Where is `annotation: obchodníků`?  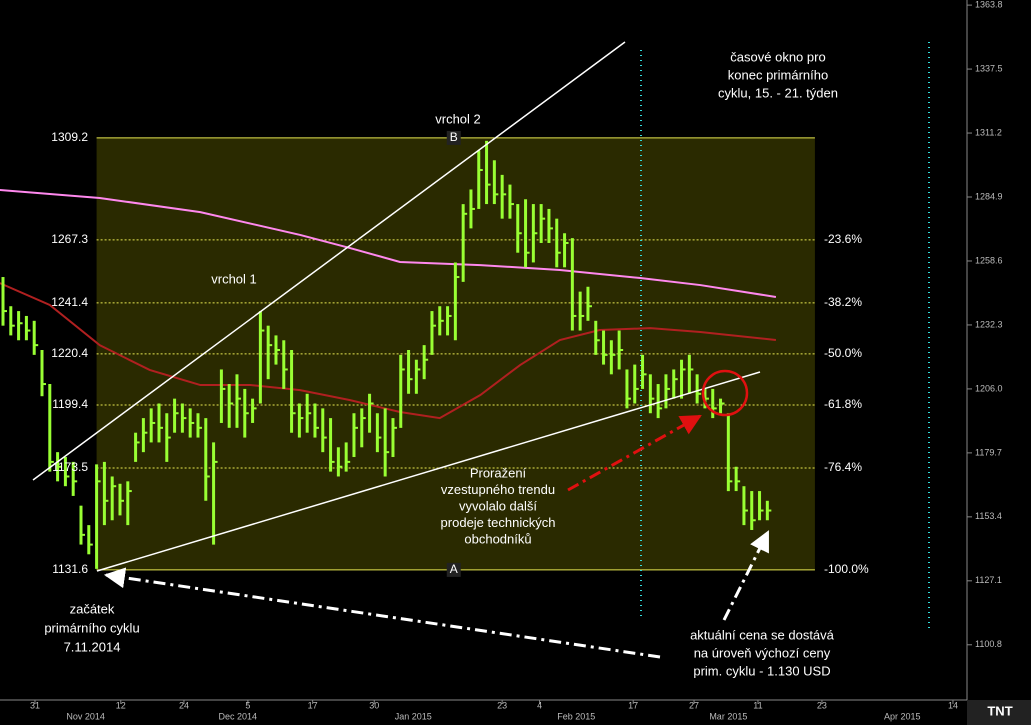 annotation: obchodníků is located at coordinates (497, 538).